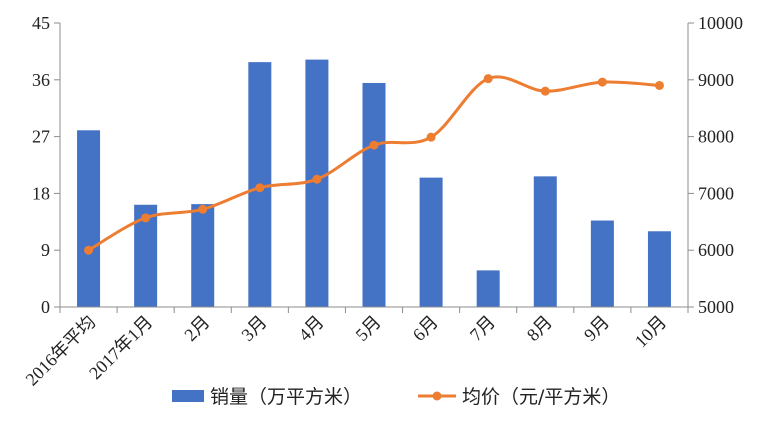 The height and width of the screenshot is (426, 767). I want to click on left-tick-label: 45, so click(41, 23).